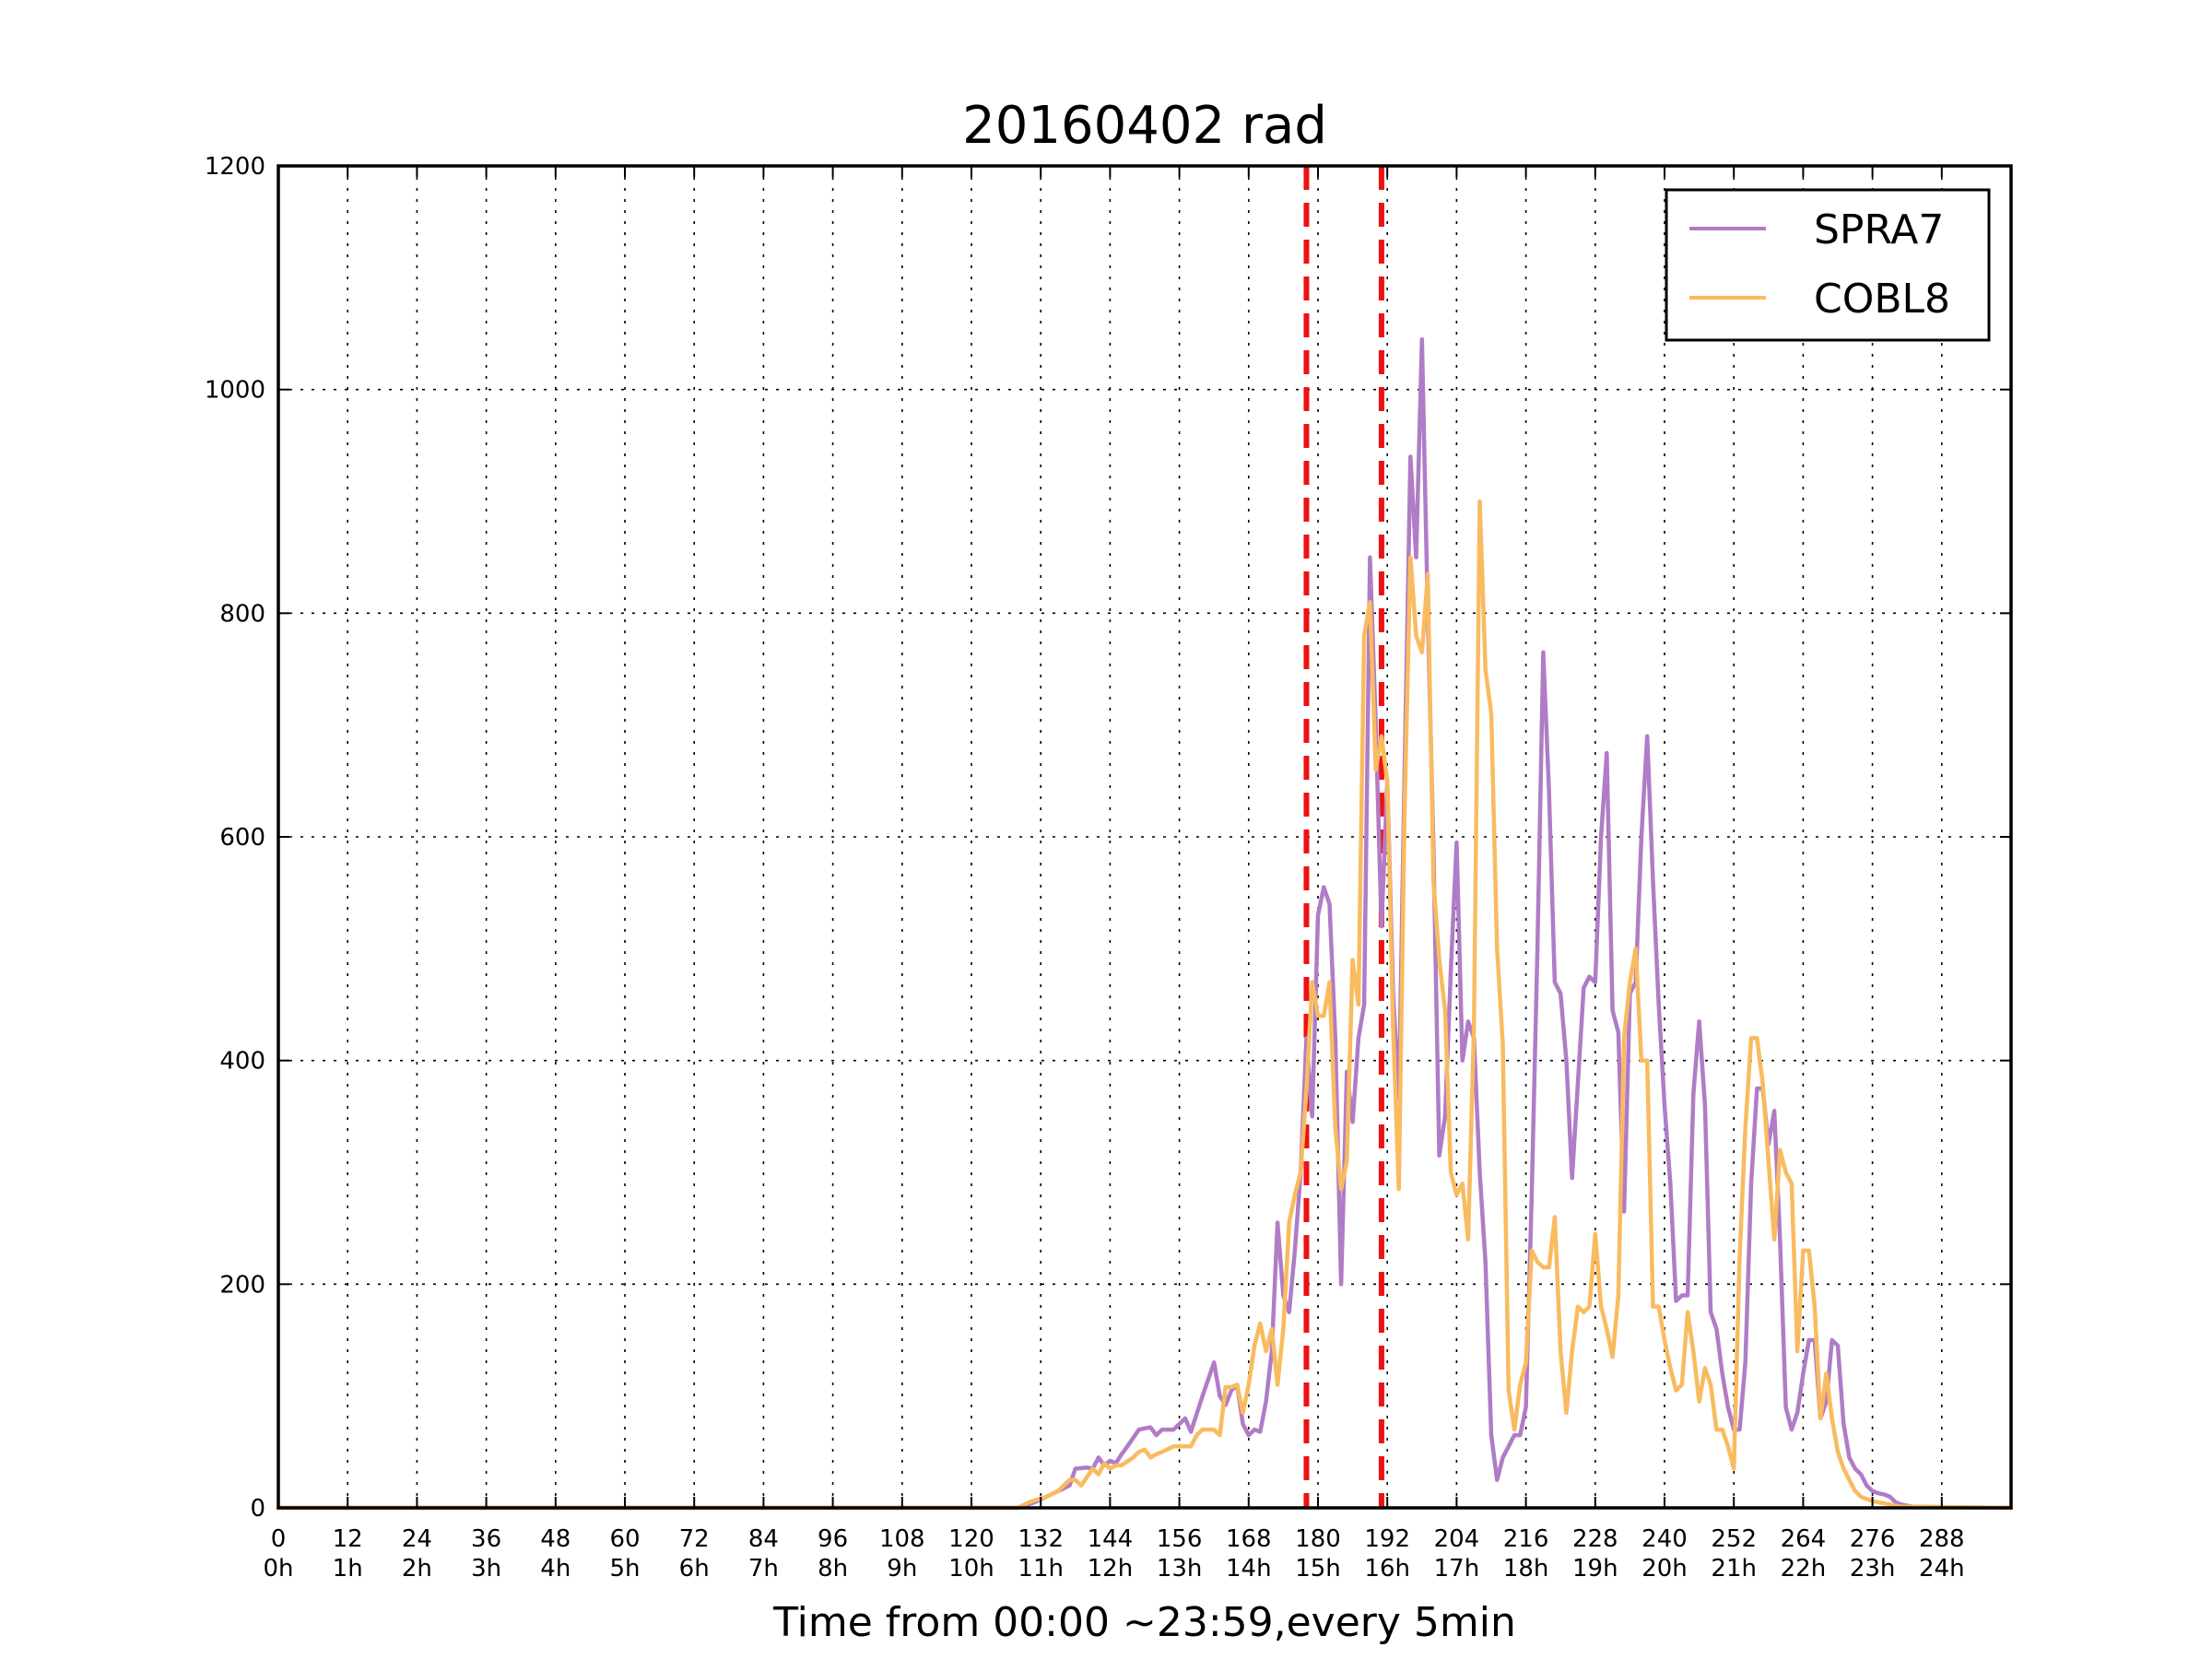 This screenshot has width=2212, height=1659. Describe the element at coordinates (1595, 1539) in the screenshot. I see `x-tick-label: 228` at that location.